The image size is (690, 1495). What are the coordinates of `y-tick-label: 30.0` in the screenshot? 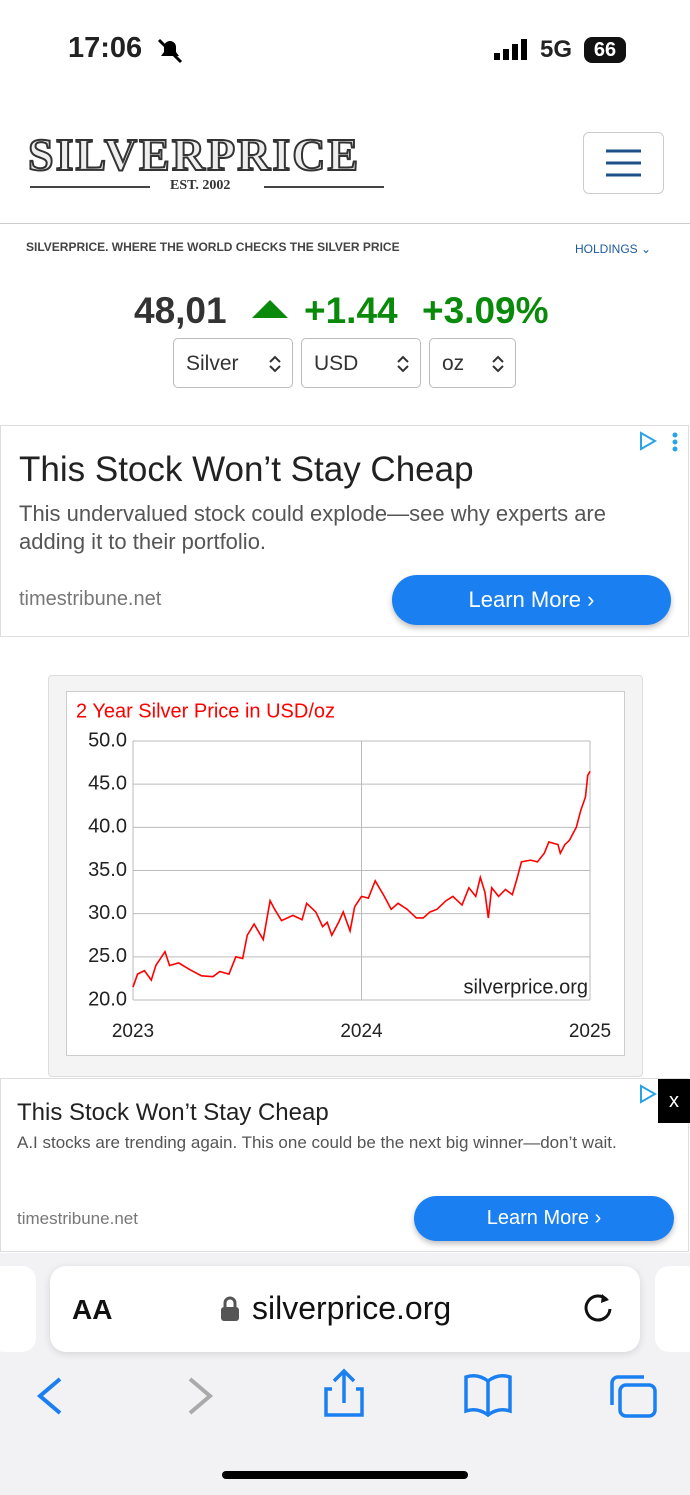 It's located at (107, 913).